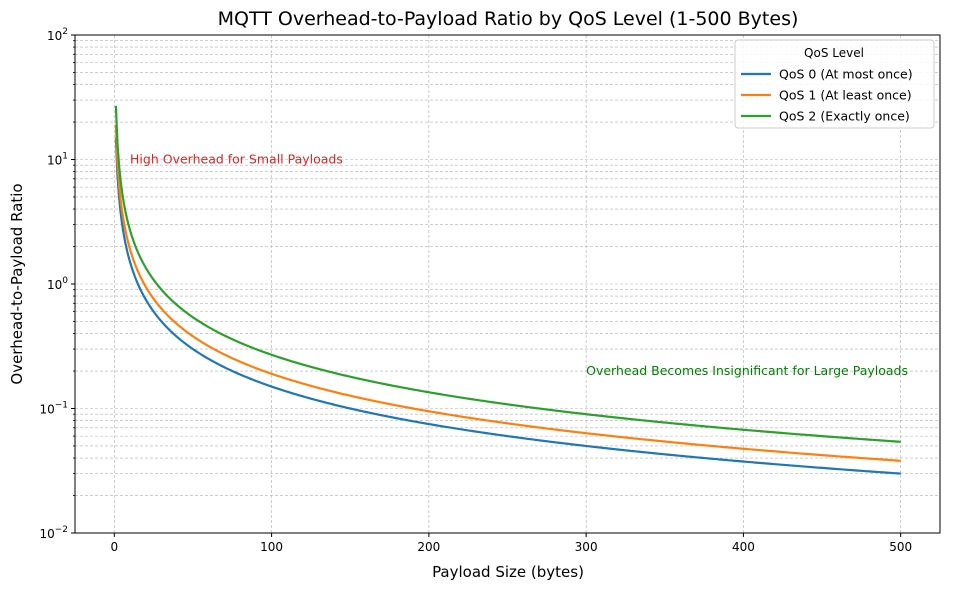 This screenshot has height=590, width=953. Describe the element at coordinates (743, 547) in the screenshot. I see `x-tick-label: 400` at that location.